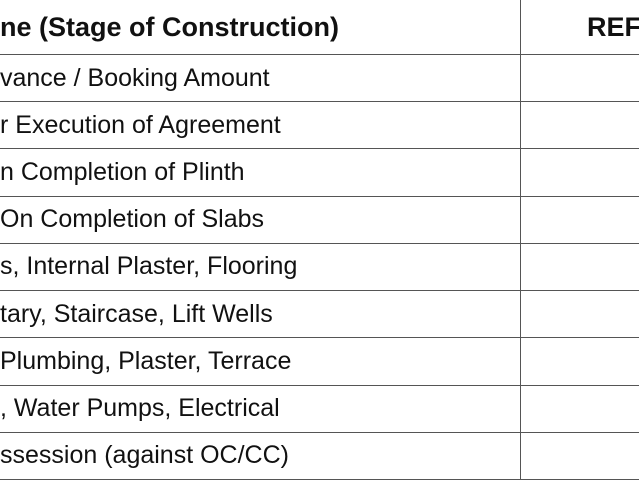 The image size is (639, 480). What do you see at coordinates (149, 266) in the screenshot?
I see `cell: s, Internal Plaster, Flooring` at bounding box center [149, 266].